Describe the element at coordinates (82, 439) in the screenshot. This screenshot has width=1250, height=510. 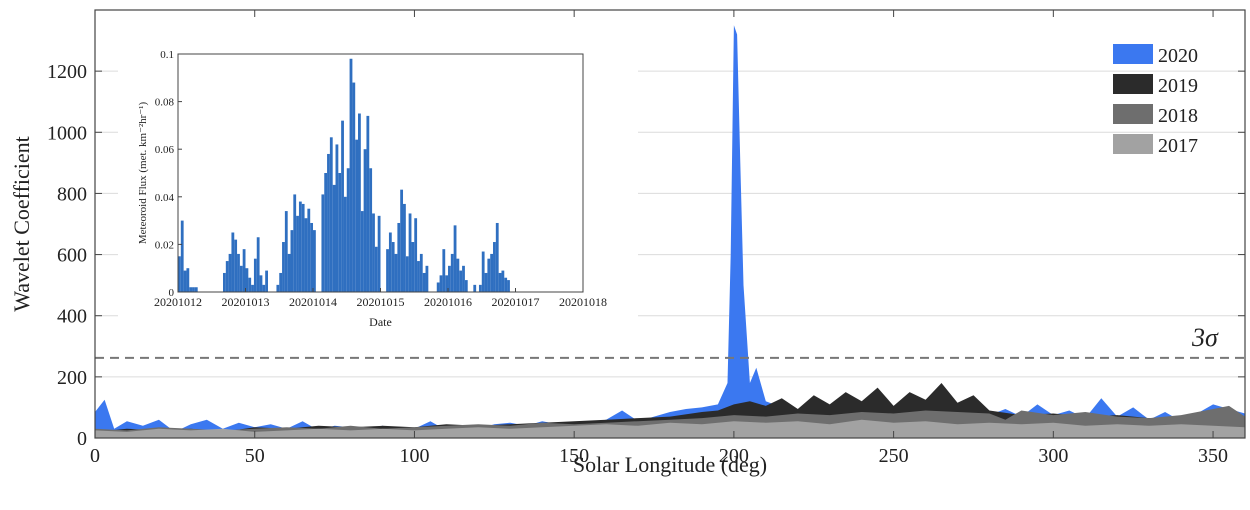
I see `y-tick-label: 0` at that location.